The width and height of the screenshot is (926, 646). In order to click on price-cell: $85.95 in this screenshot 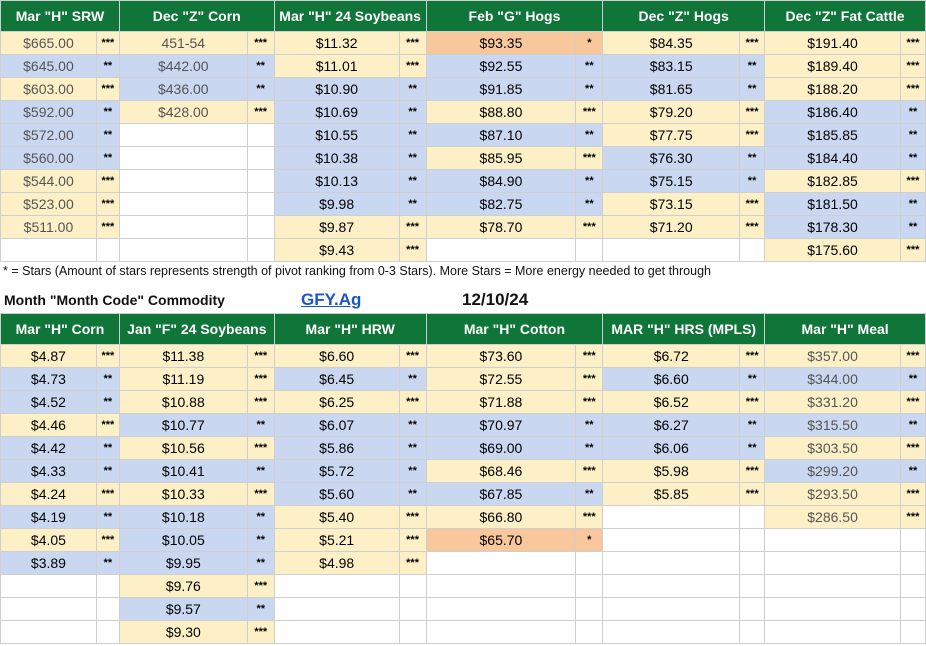, I will do `click(501, 158)`.